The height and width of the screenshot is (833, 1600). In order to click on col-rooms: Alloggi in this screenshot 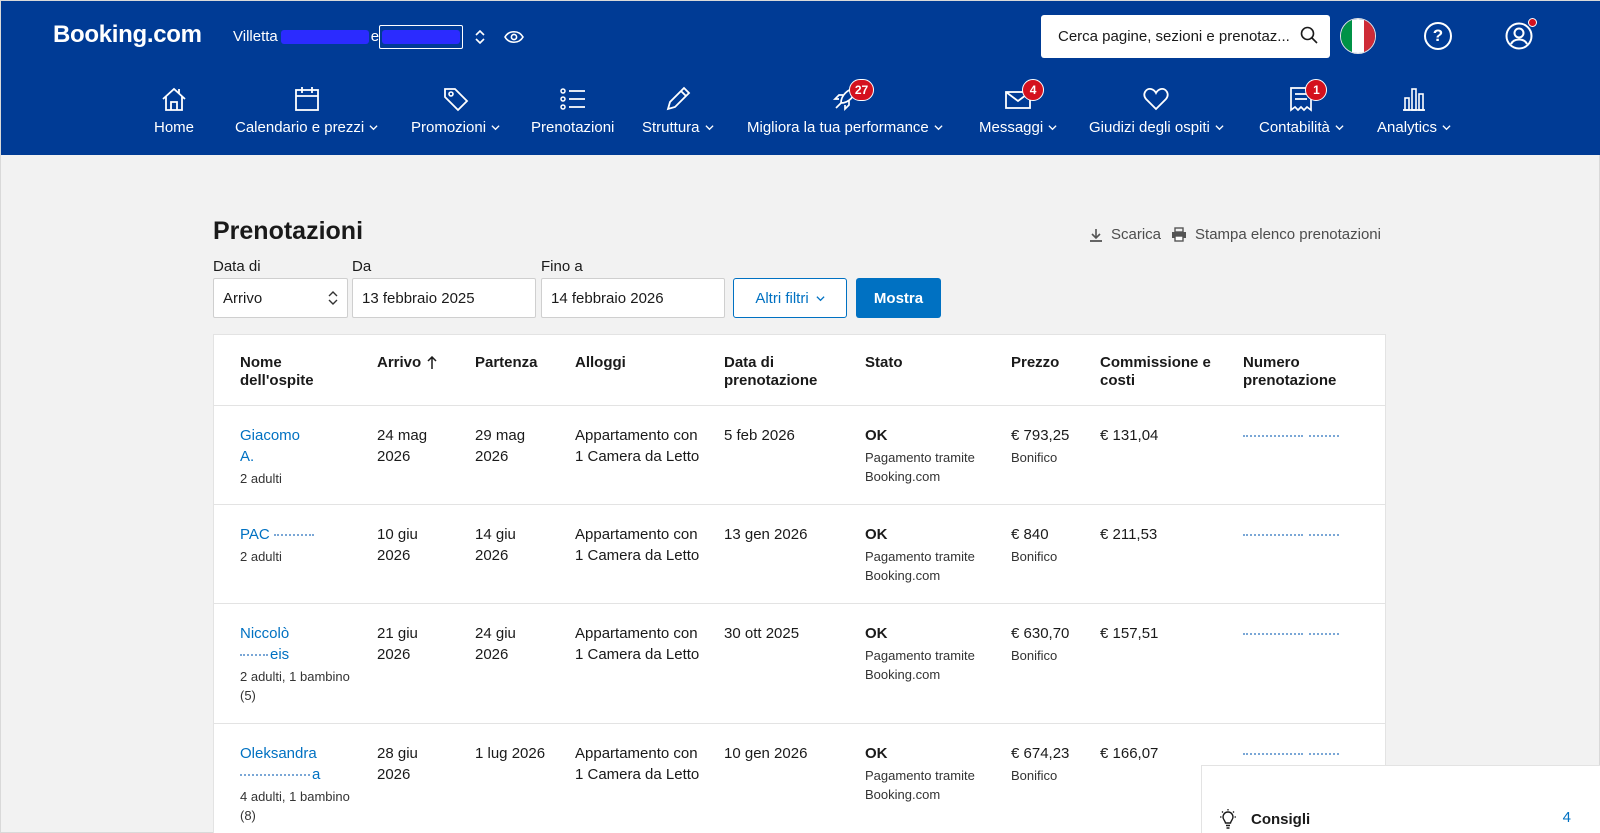, I will do `click(600, 362)`.